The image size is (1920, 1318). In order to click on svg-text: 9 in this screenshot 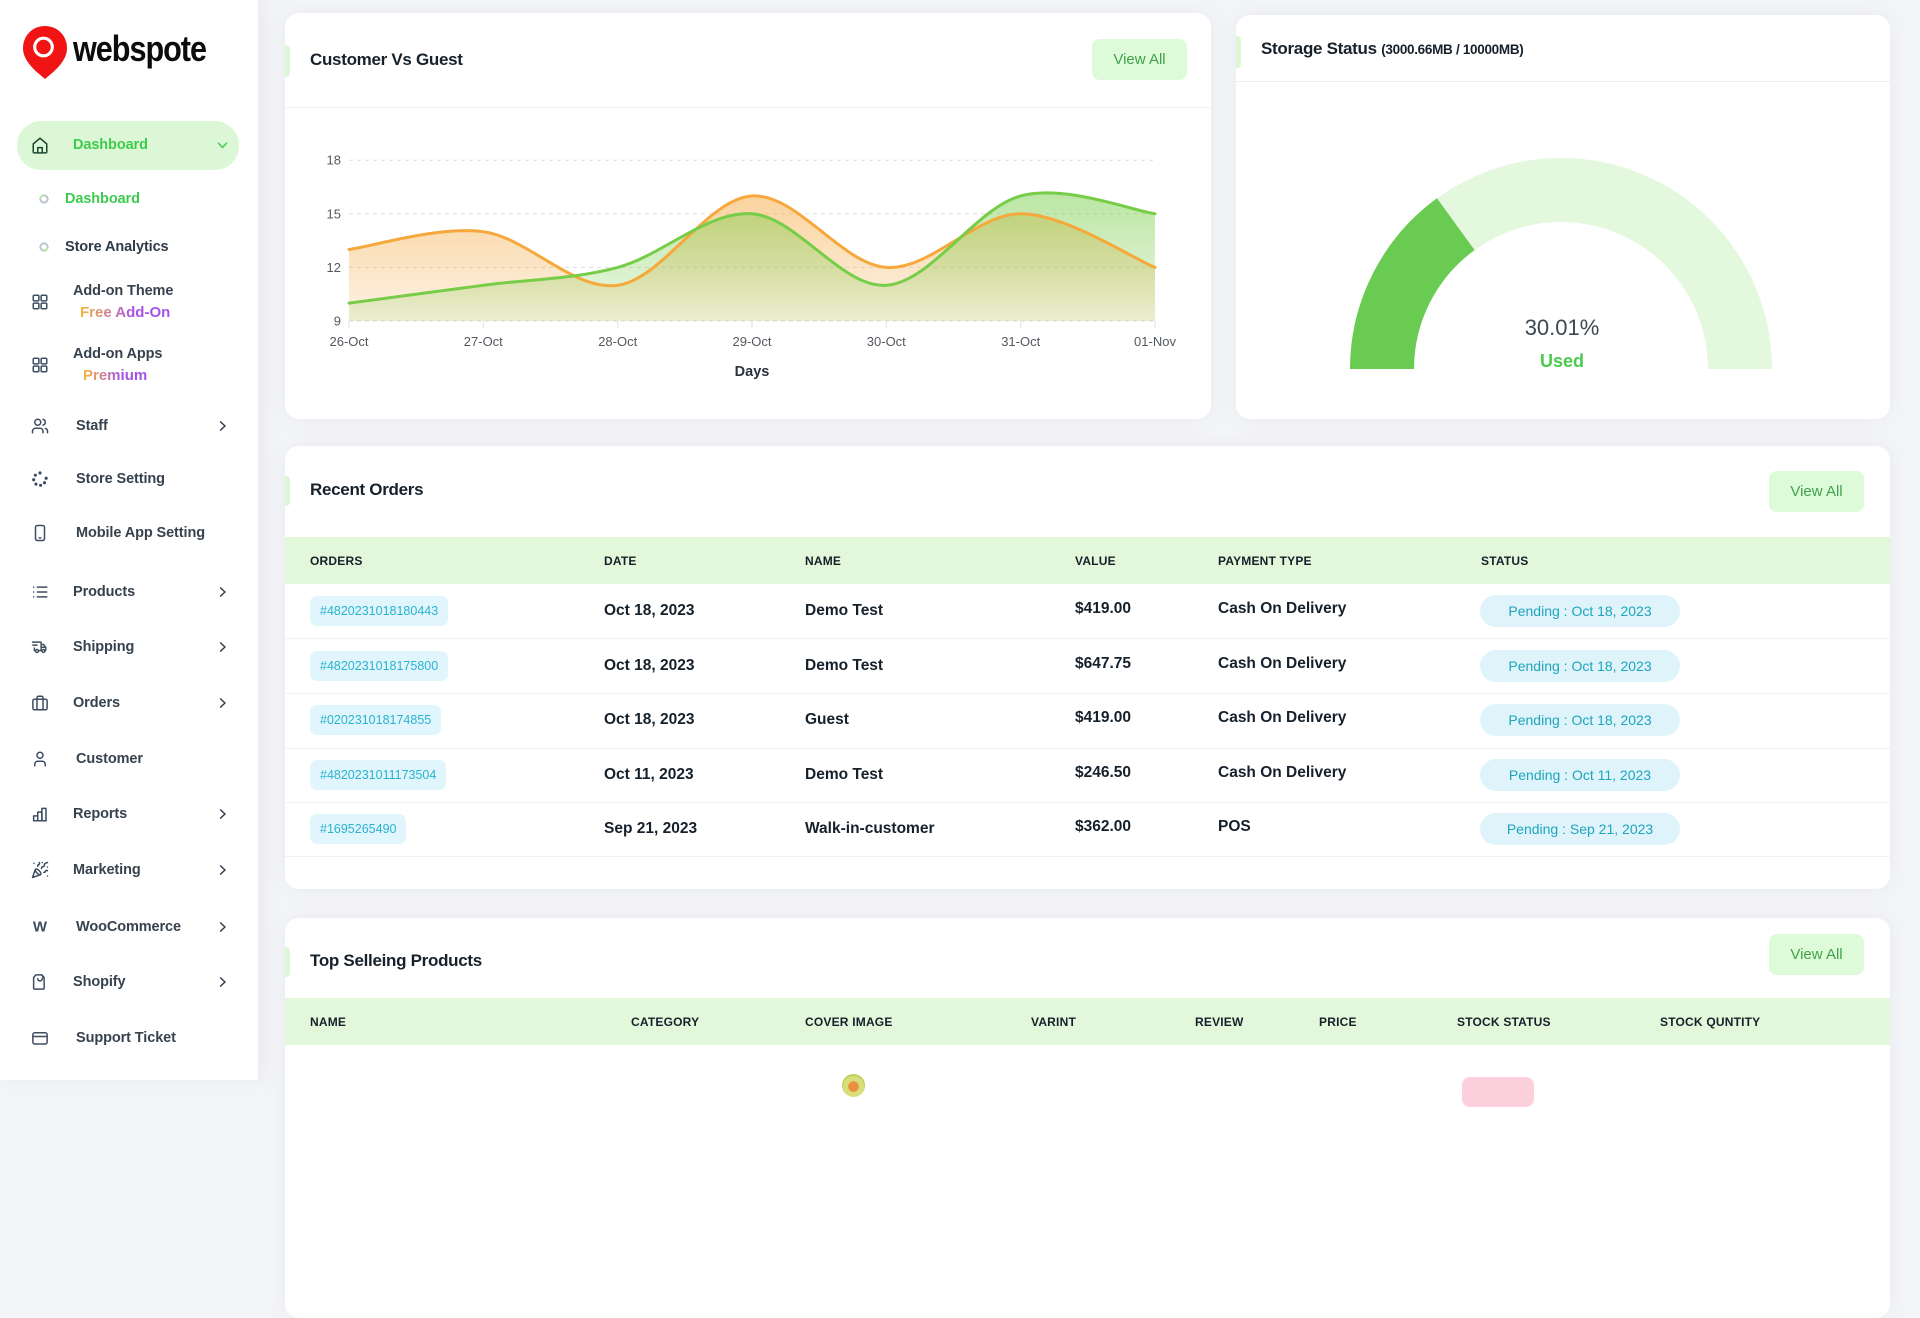, I will do `click(337, 321)`.